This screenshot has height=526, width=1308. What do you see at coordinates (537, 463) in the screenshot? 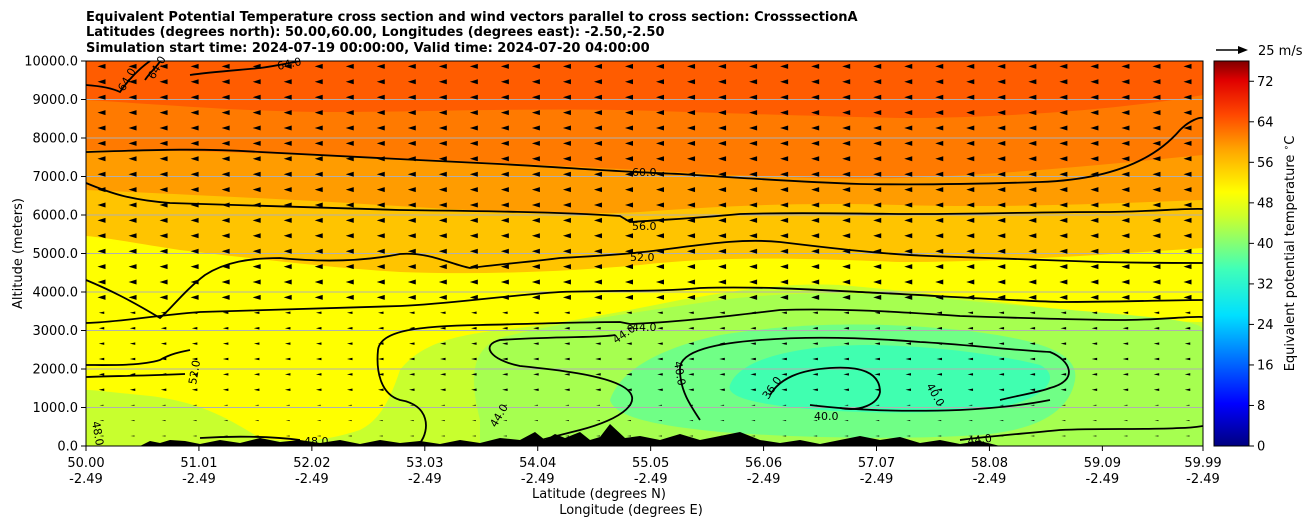
I see `x-tick-label-lat: 54.04` at bounding box center [537, 463].